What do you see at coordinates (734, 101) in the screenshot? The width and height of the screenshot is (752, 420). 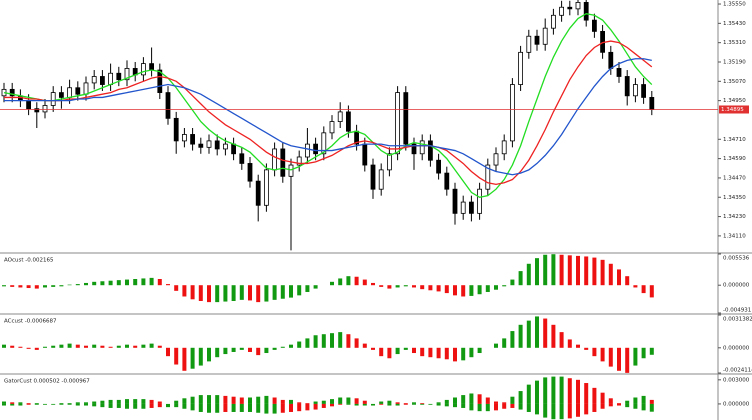 I see `y-tick-label: 1.34950` at bounding box center [734, 101].